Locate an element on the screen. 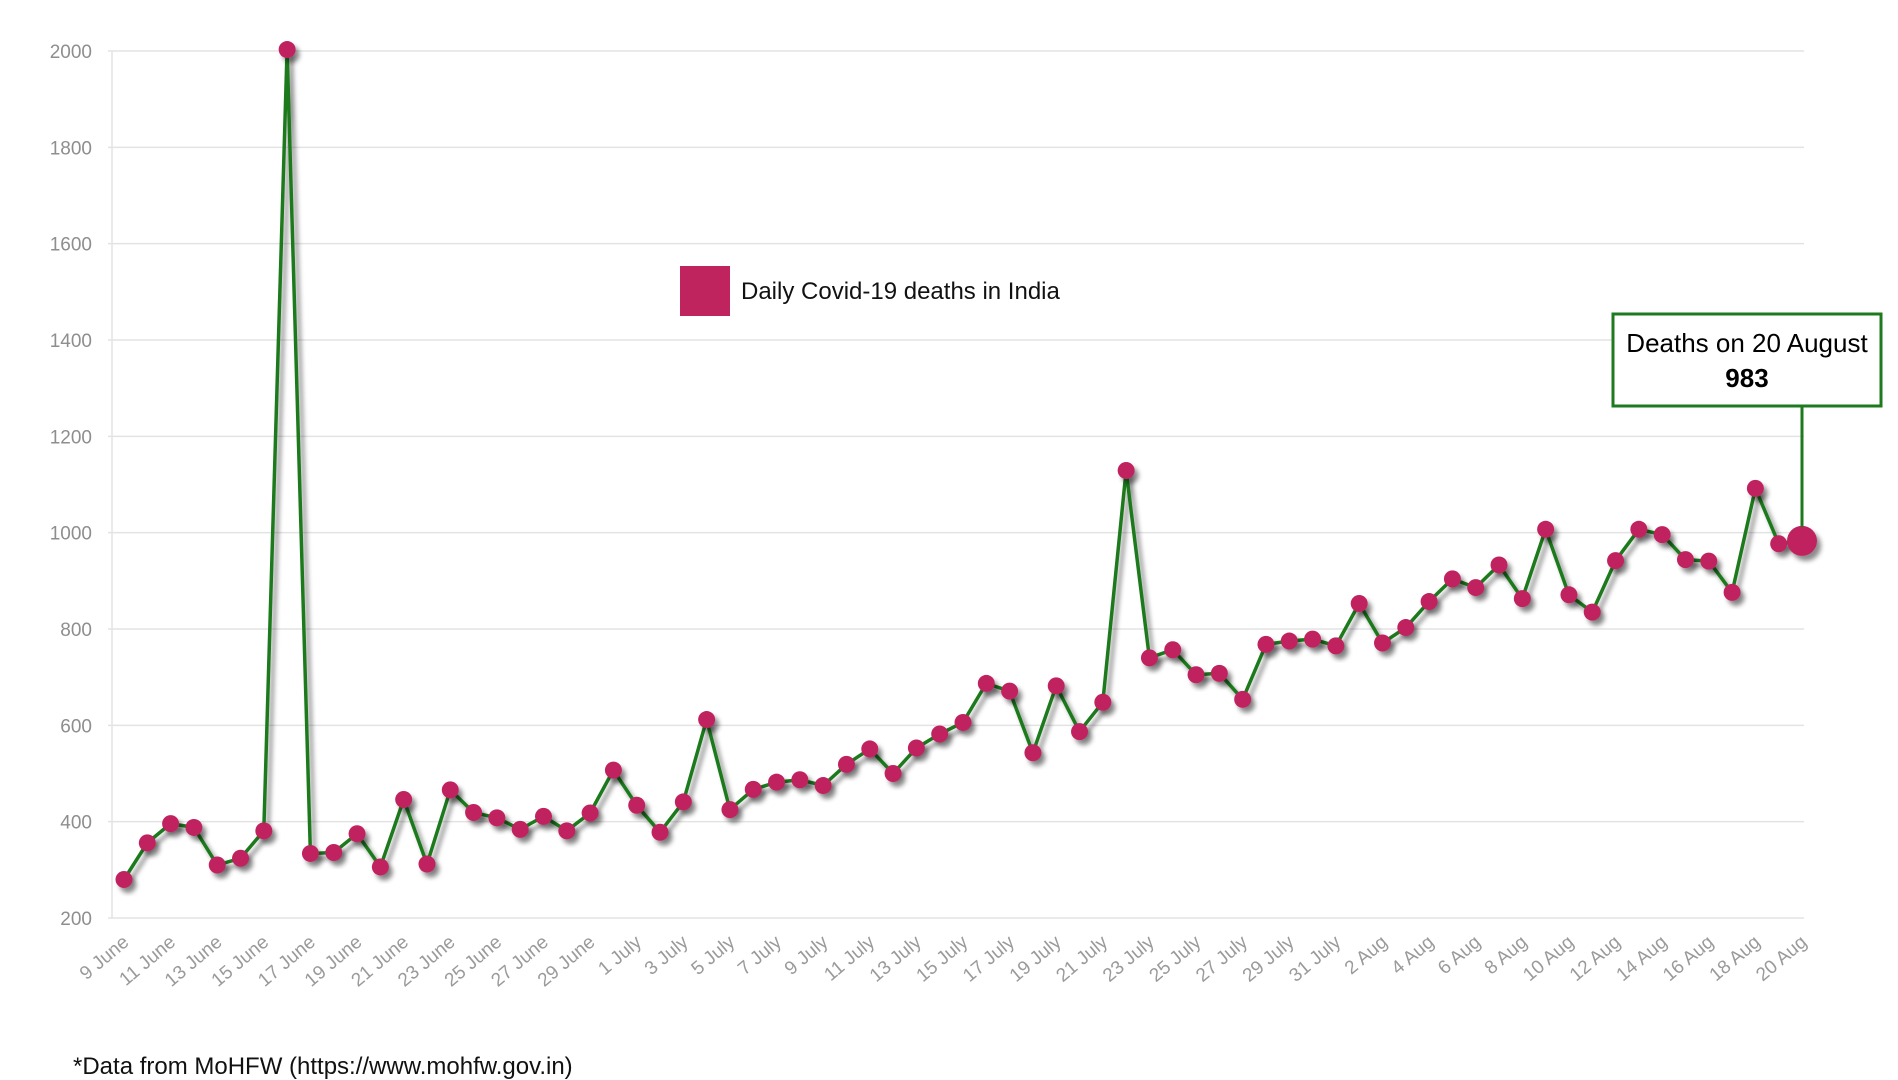 The height and width of the screenshot is (1080, 1898). x-tick-label: 25 July is located at coordinates (1176, 958).